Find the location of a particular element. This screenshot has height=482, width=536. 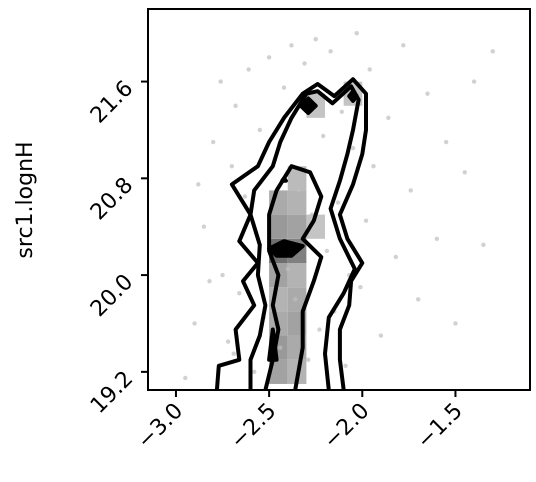

contour-line-middle is located at coordinates (304, 237).